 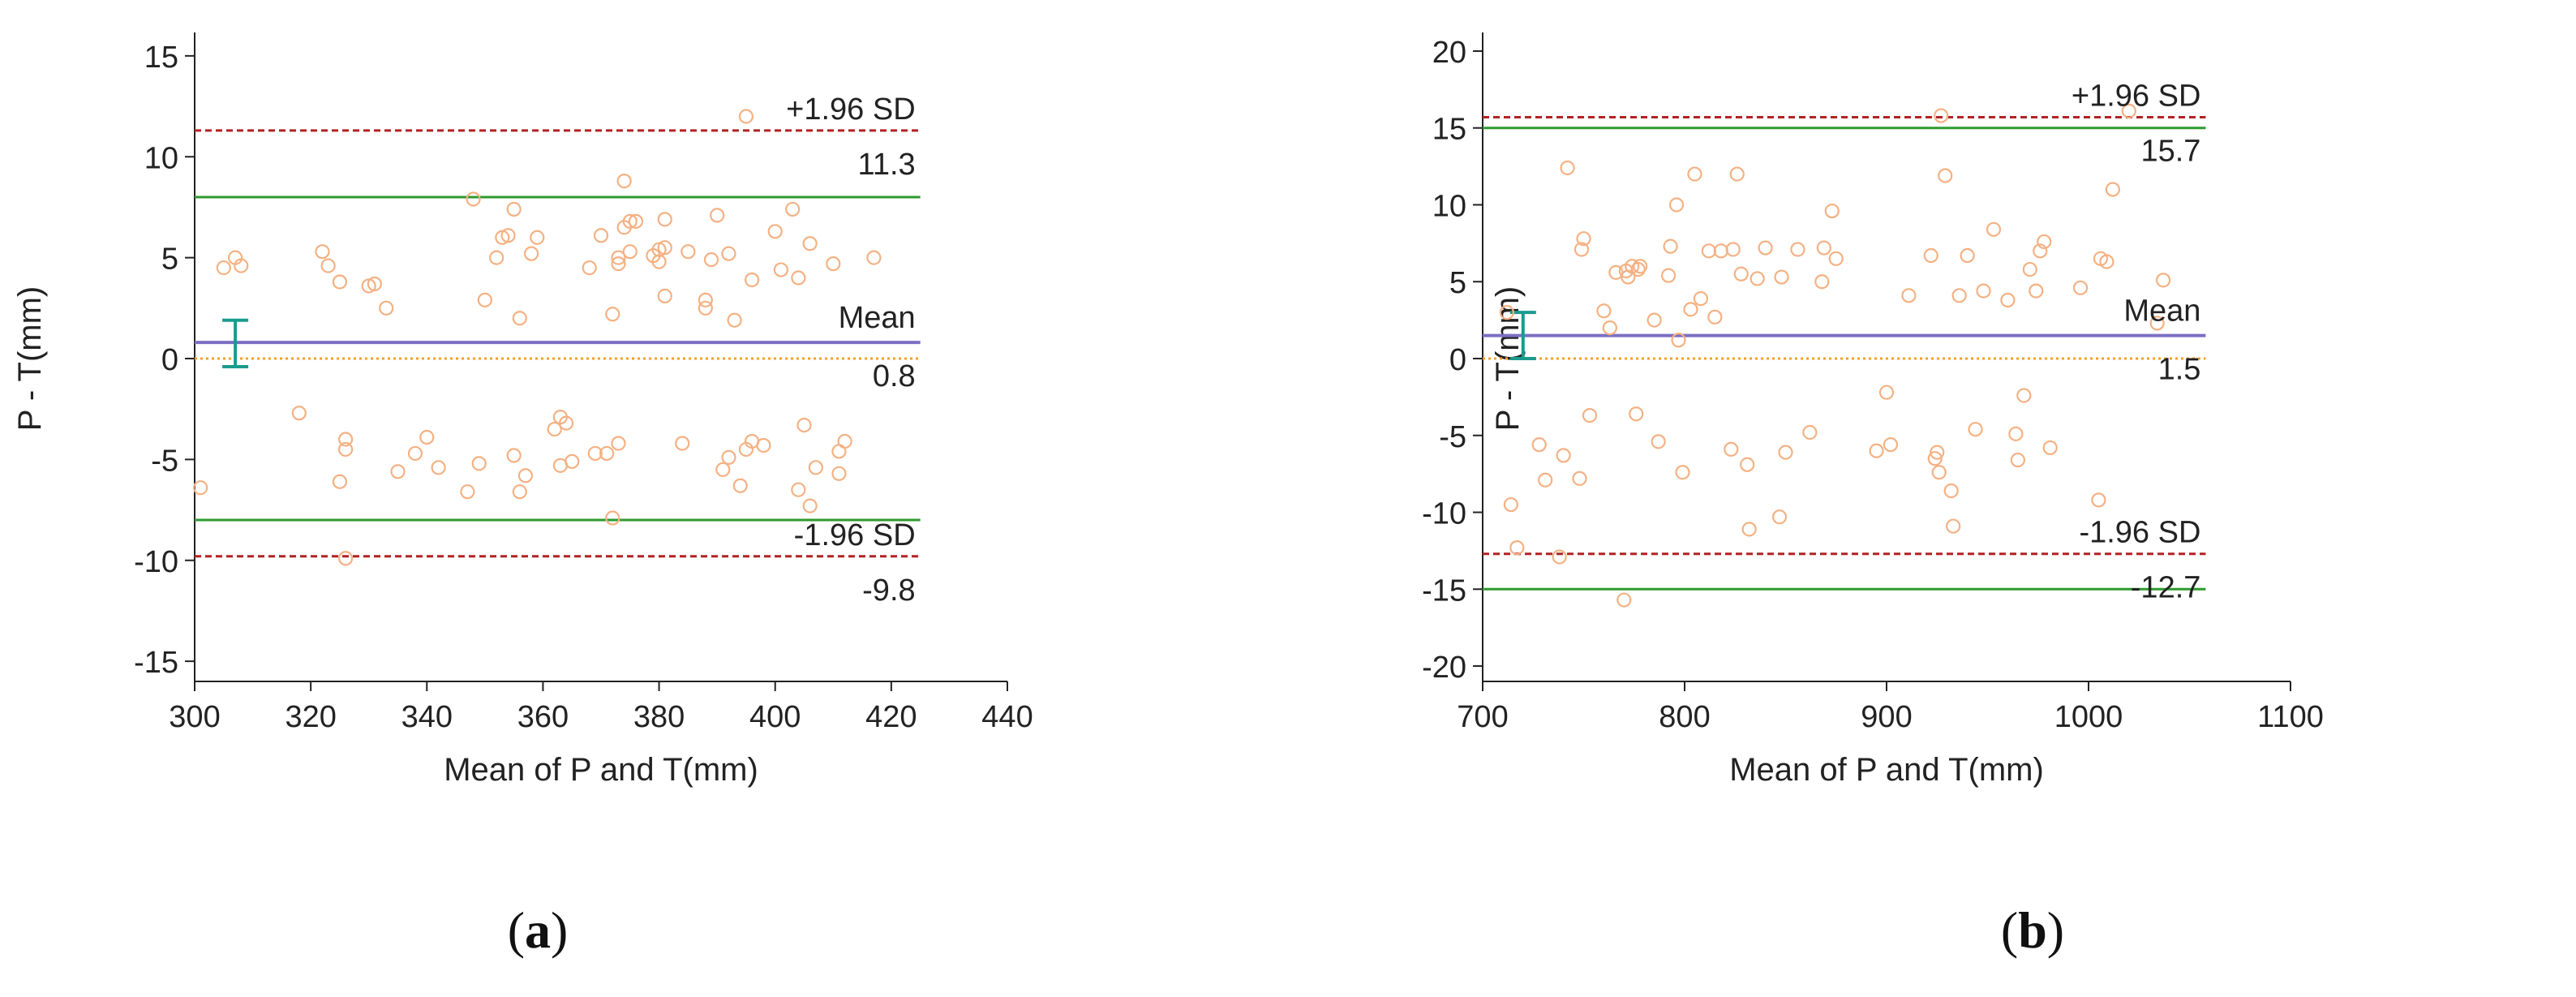 What do you see at coordinates (894, 376) in the screenshot?
I see `a-mean-value: 0.8` at bounding box center [894, 376].